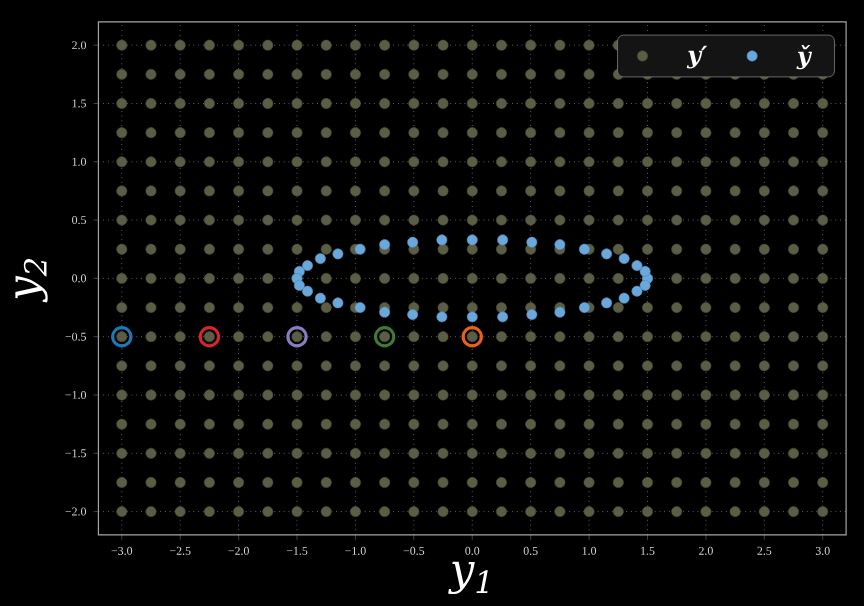 Image resolution: width=864 pixels, height=606 pixels. I want to click on x-axis-title: y$_{1}$, so click(468, 577).